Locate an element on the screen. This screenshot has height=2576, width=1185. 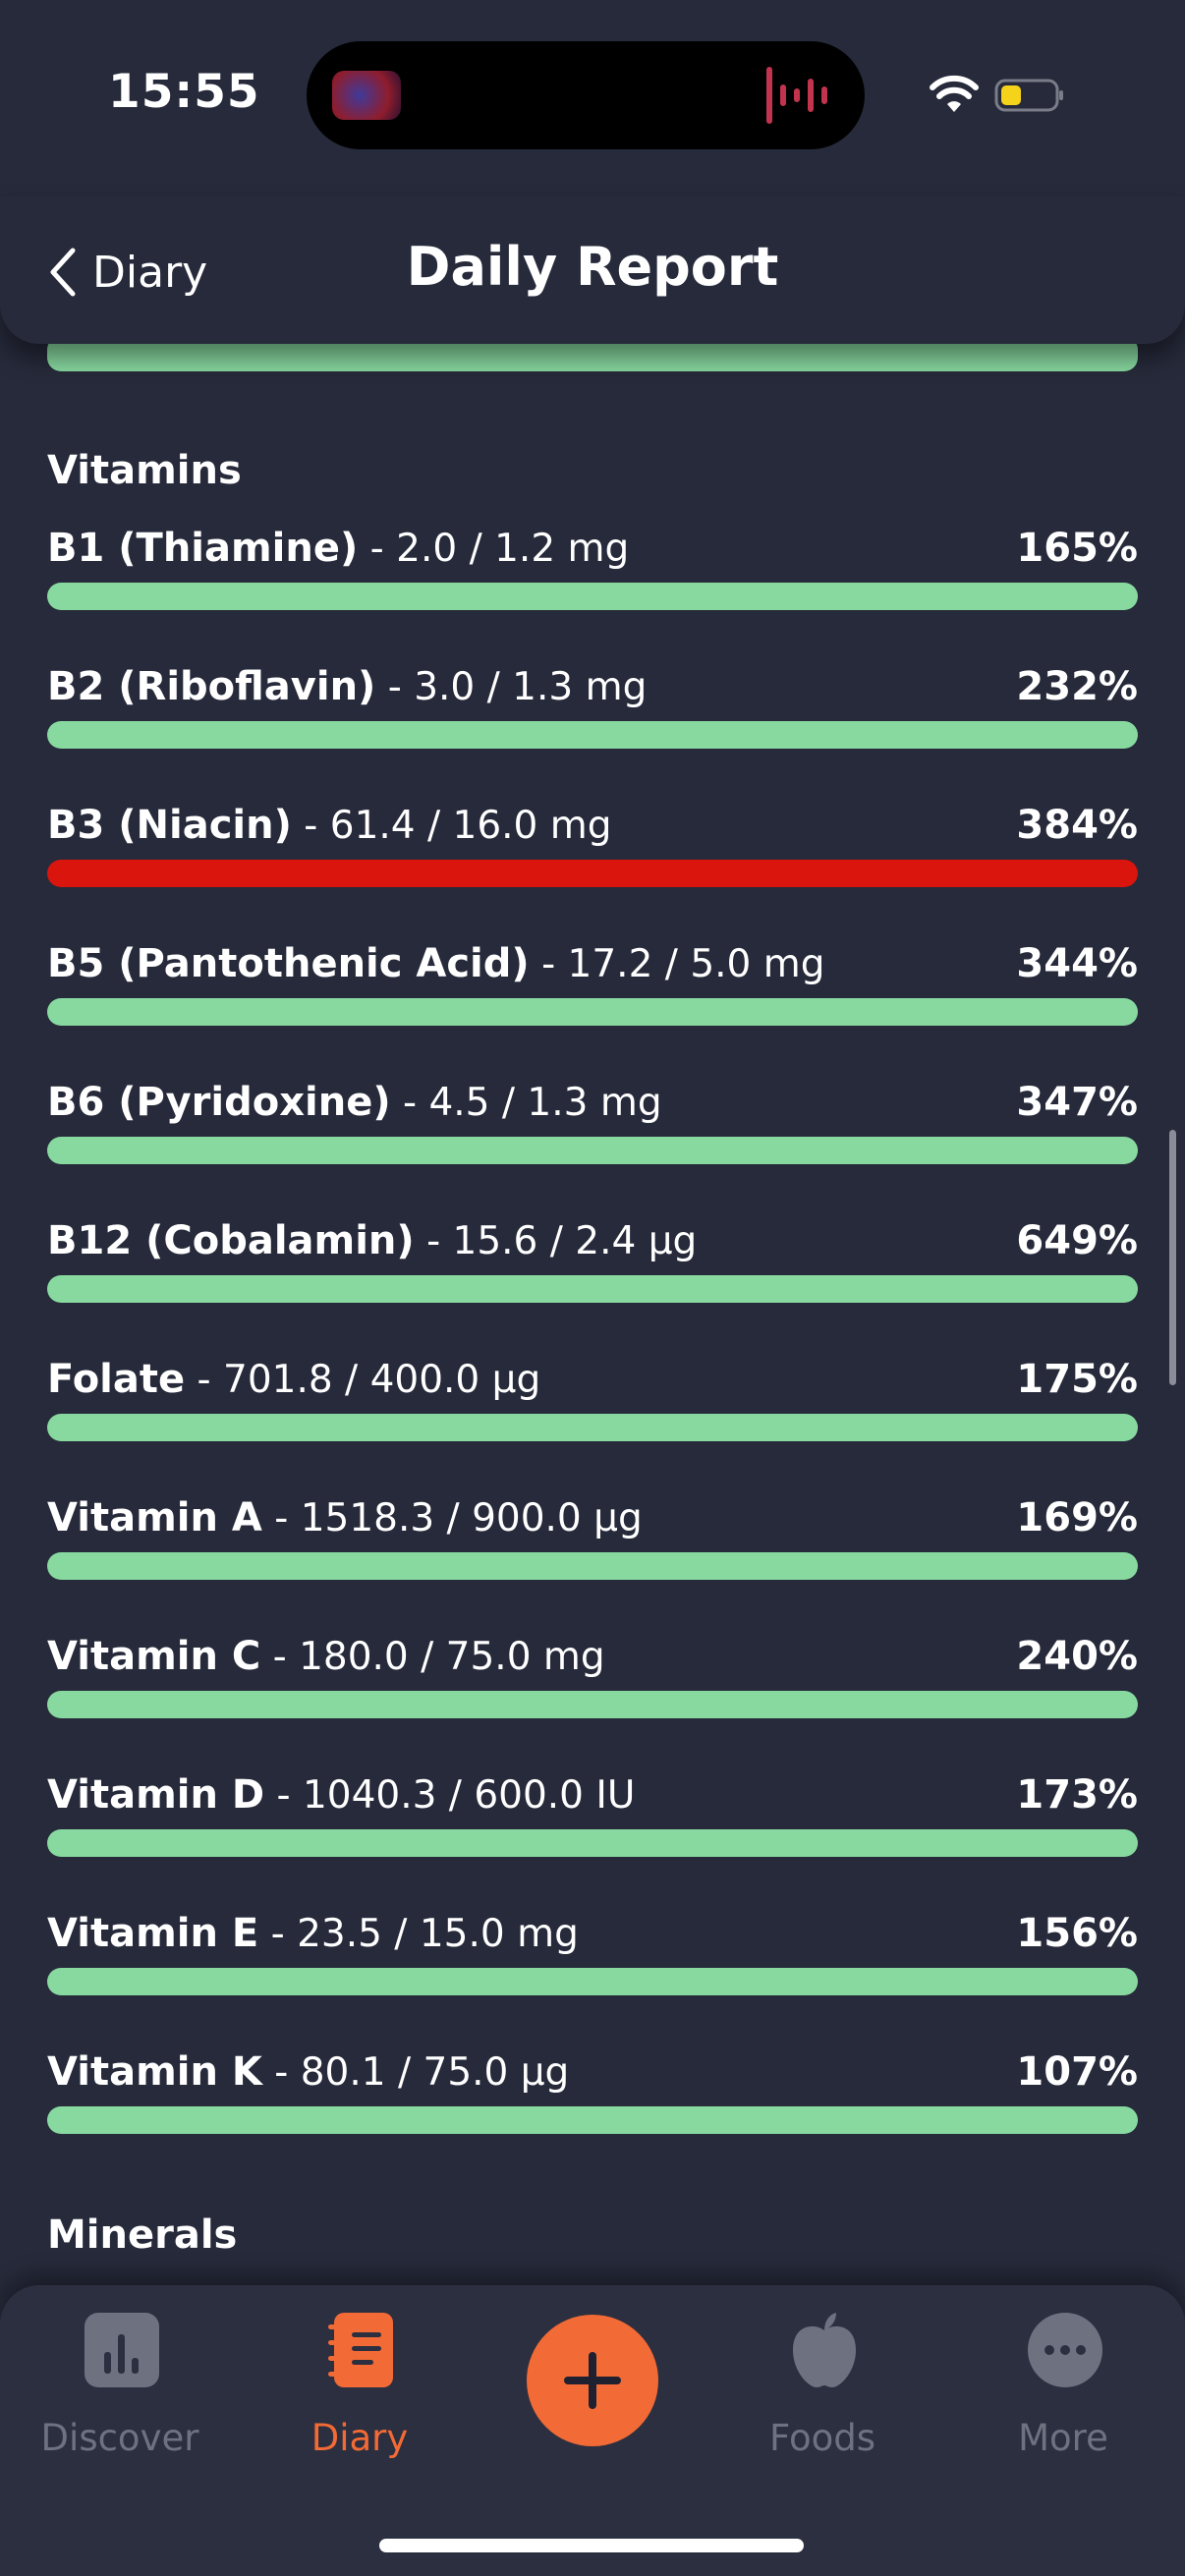
nutrient-row: Vitamin D - 1040.3 / 600.0 IU 173% is located at coordinates (592, 1826).